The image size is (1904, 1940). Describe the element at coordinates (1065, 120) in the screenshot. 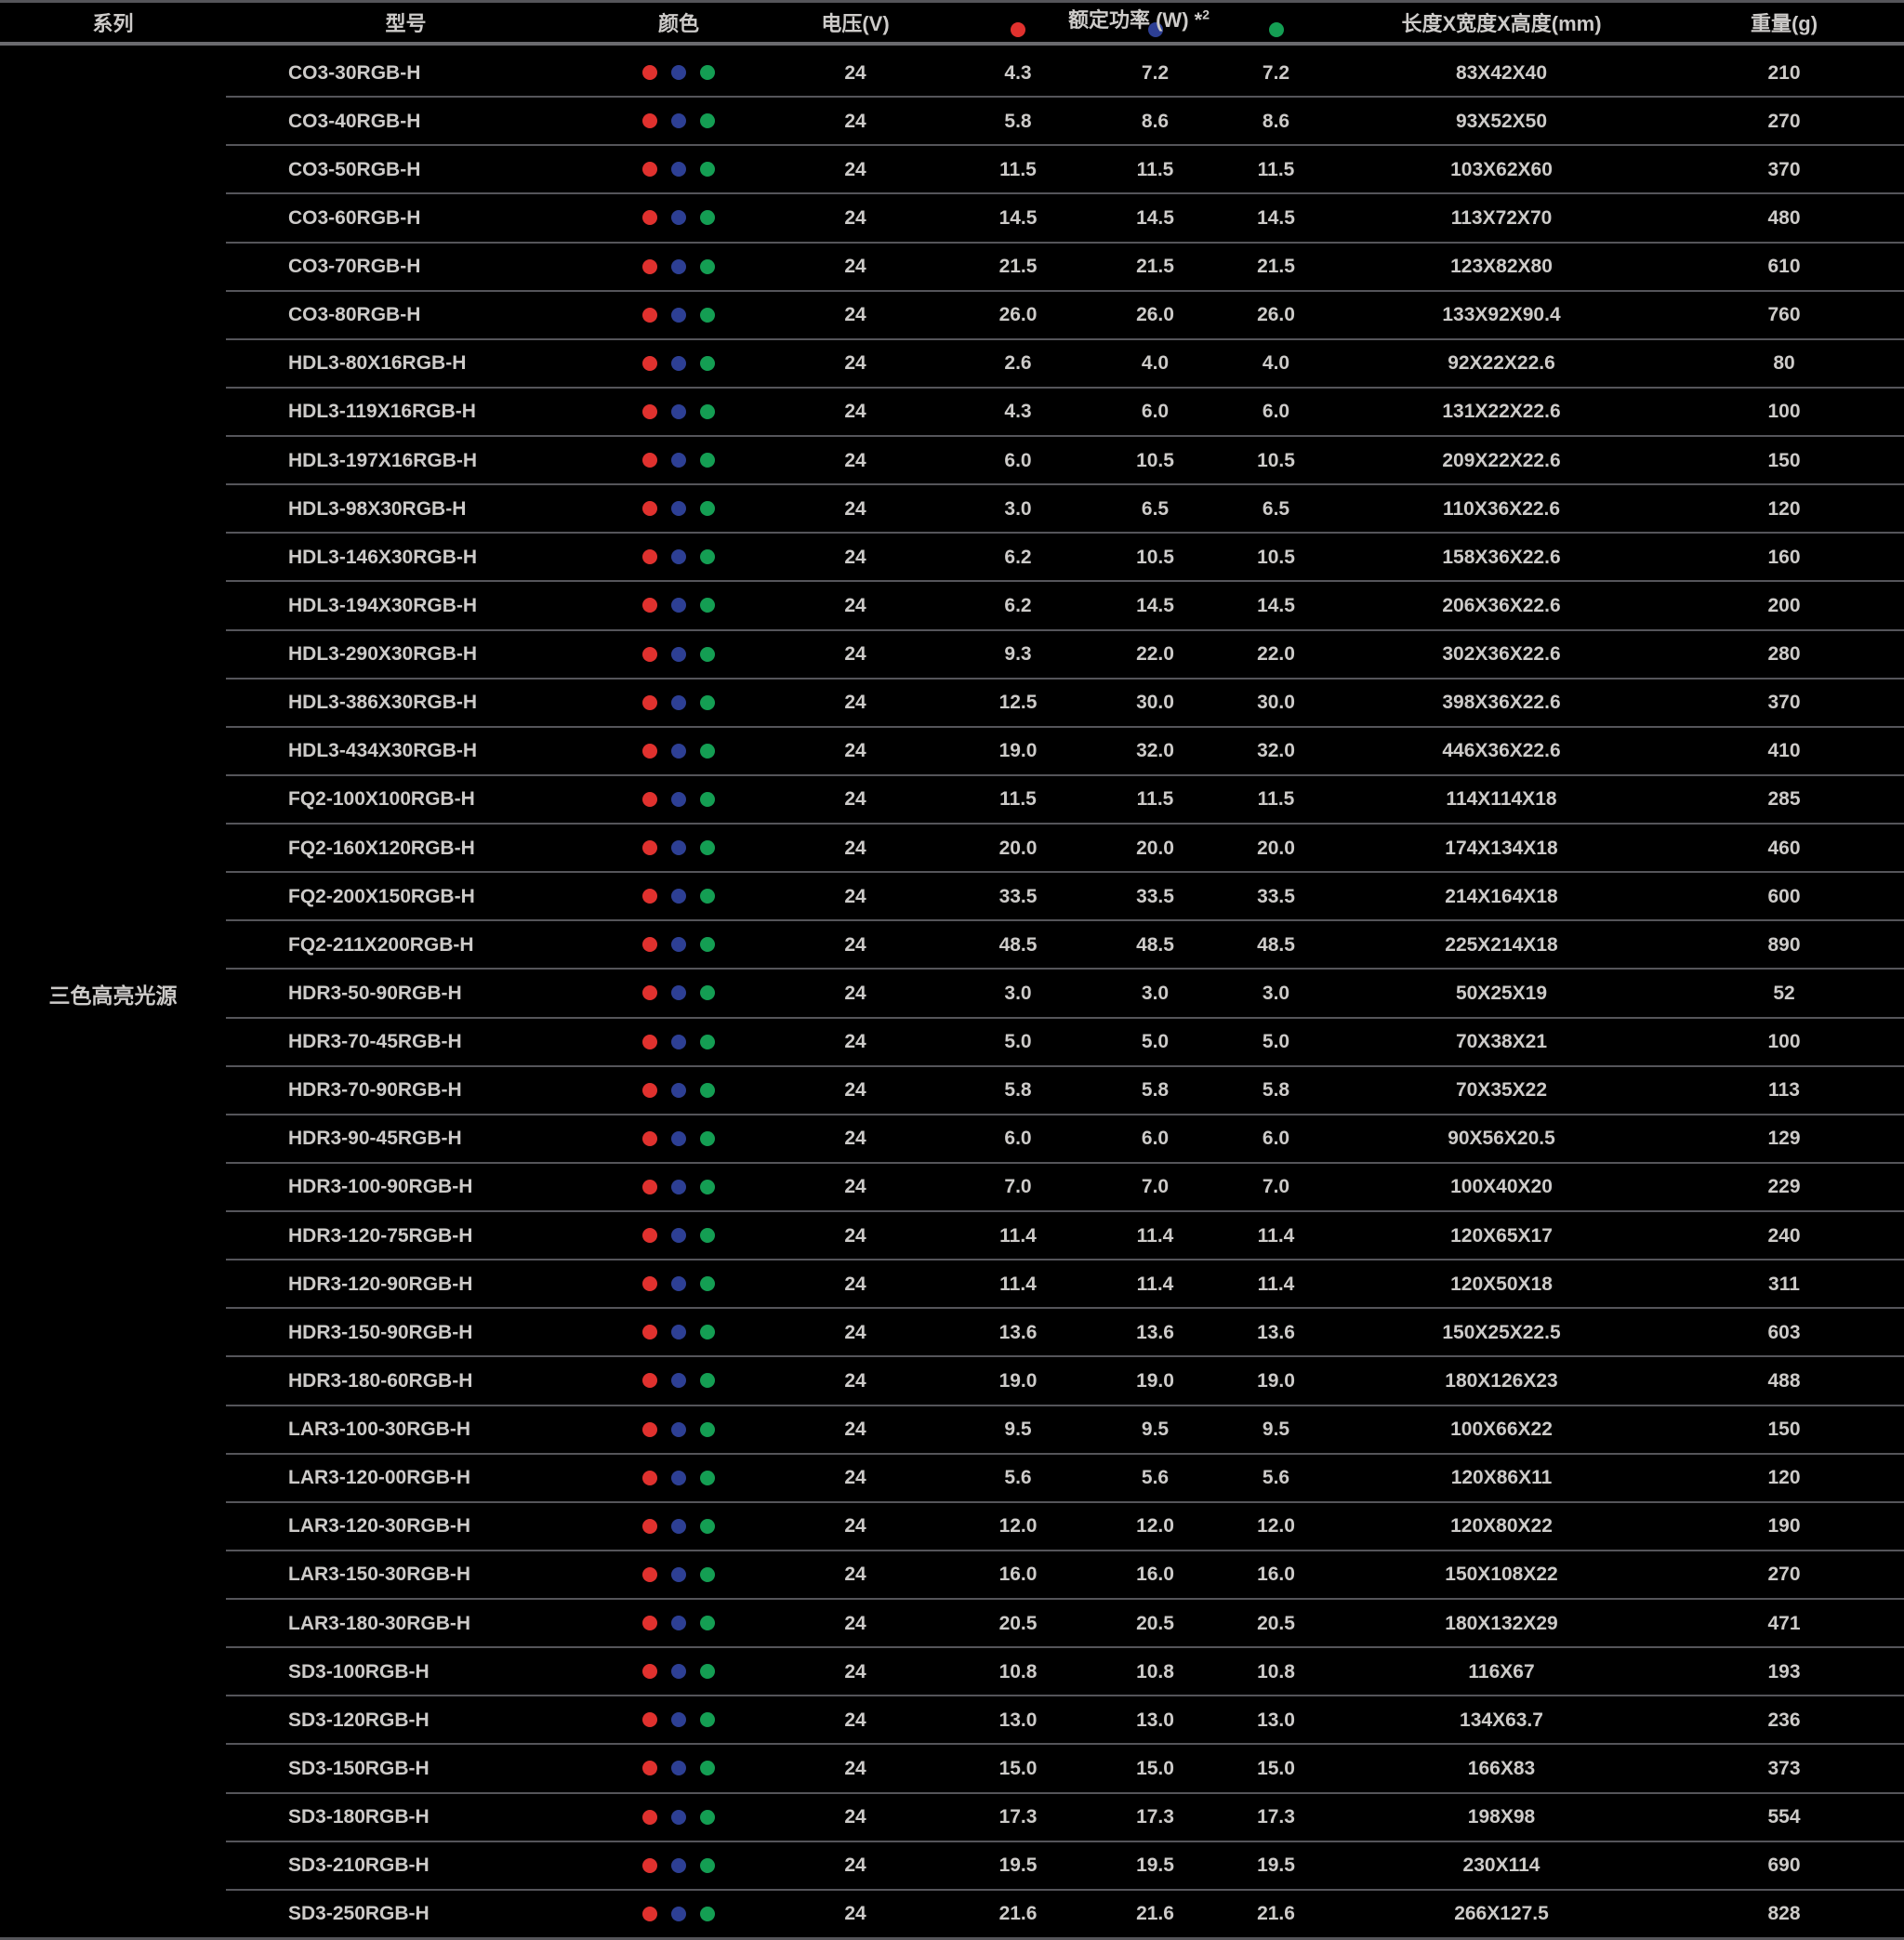

I see `table-row: CO3-40RGB-H 24 5.8 8.6 8.6 93X52X50 270` at that location.